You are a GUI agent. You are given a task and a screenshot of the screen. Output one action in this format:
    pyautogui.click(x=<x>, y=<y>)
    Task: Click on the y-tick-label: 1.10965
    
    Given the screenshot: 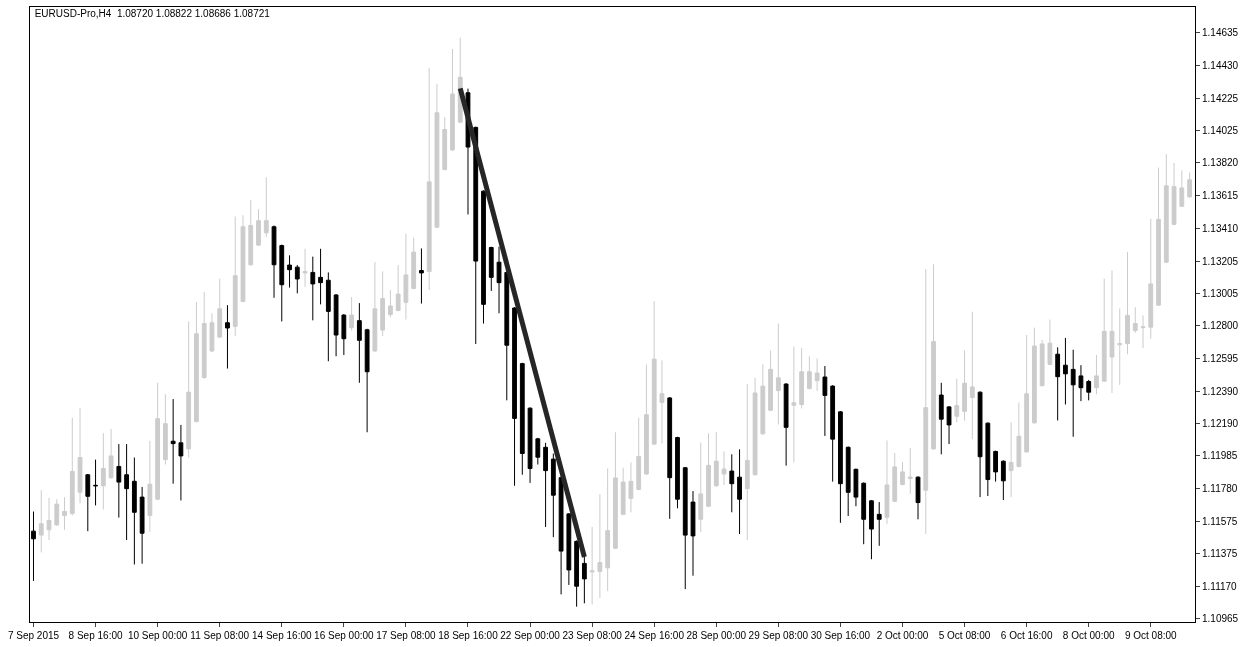 What is the action you would take?
    pyautogui.click(x=1220, y=619)
    